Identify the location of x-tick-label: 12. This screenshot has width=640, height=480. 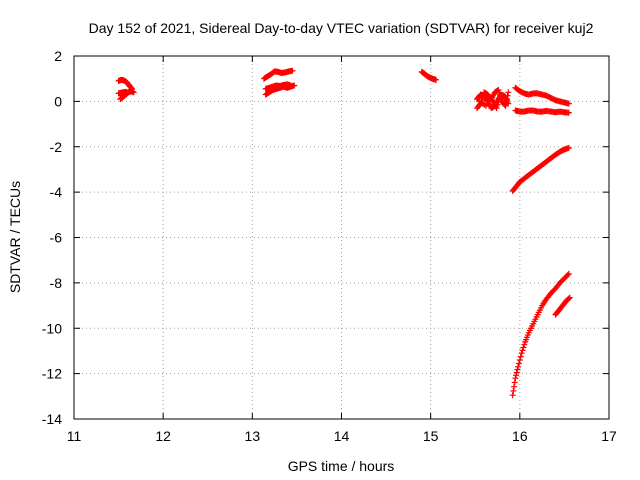
(163, 436).